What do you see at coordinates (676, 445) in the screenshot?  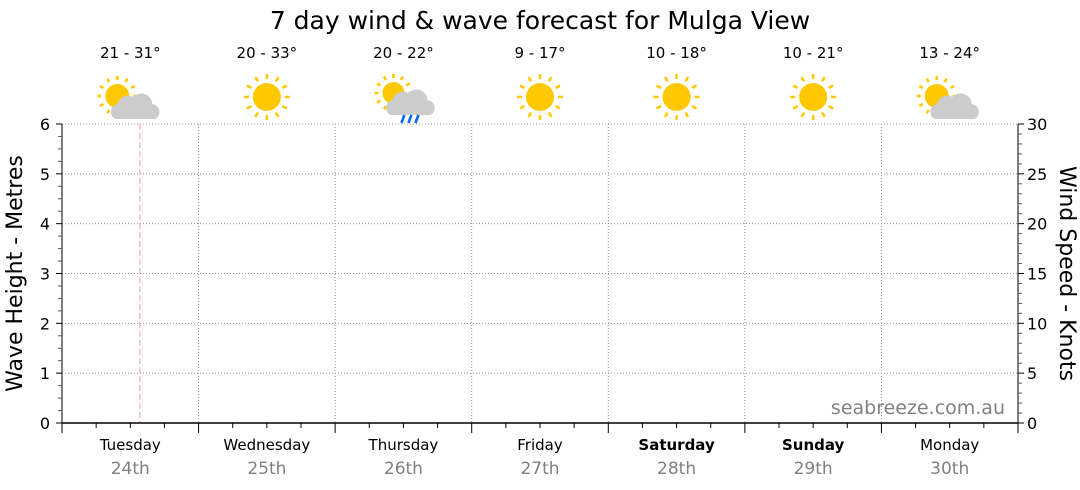 I see `day-label: Saturday` at bounding box center [676, 445].